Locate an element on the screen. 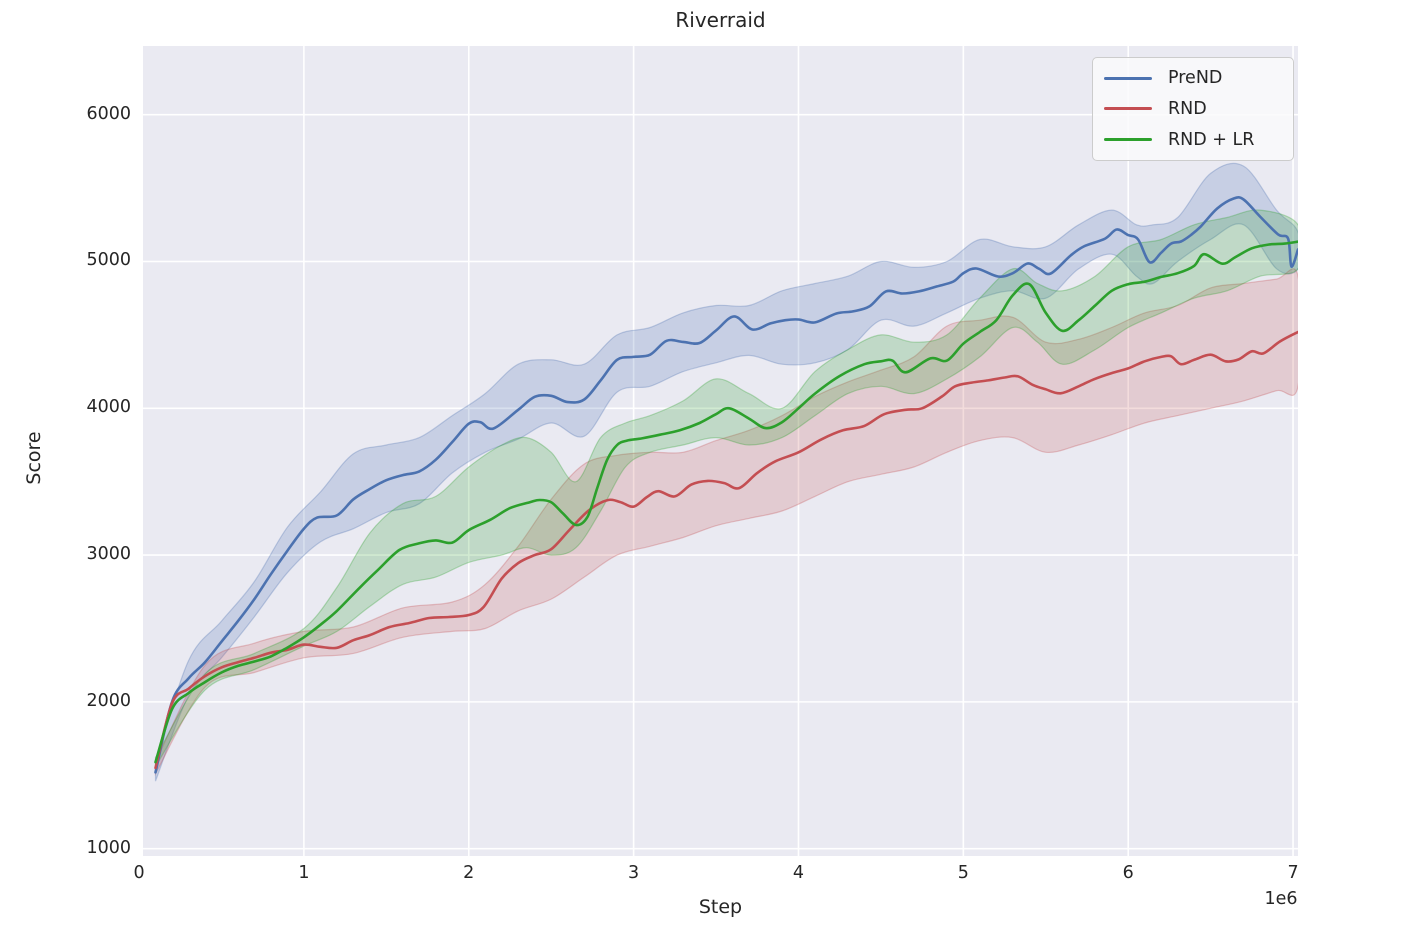 Image resolution: width=1408 pixels, height=951 pixels. chart-title: Riverraid is located at coordinates (720, 20).